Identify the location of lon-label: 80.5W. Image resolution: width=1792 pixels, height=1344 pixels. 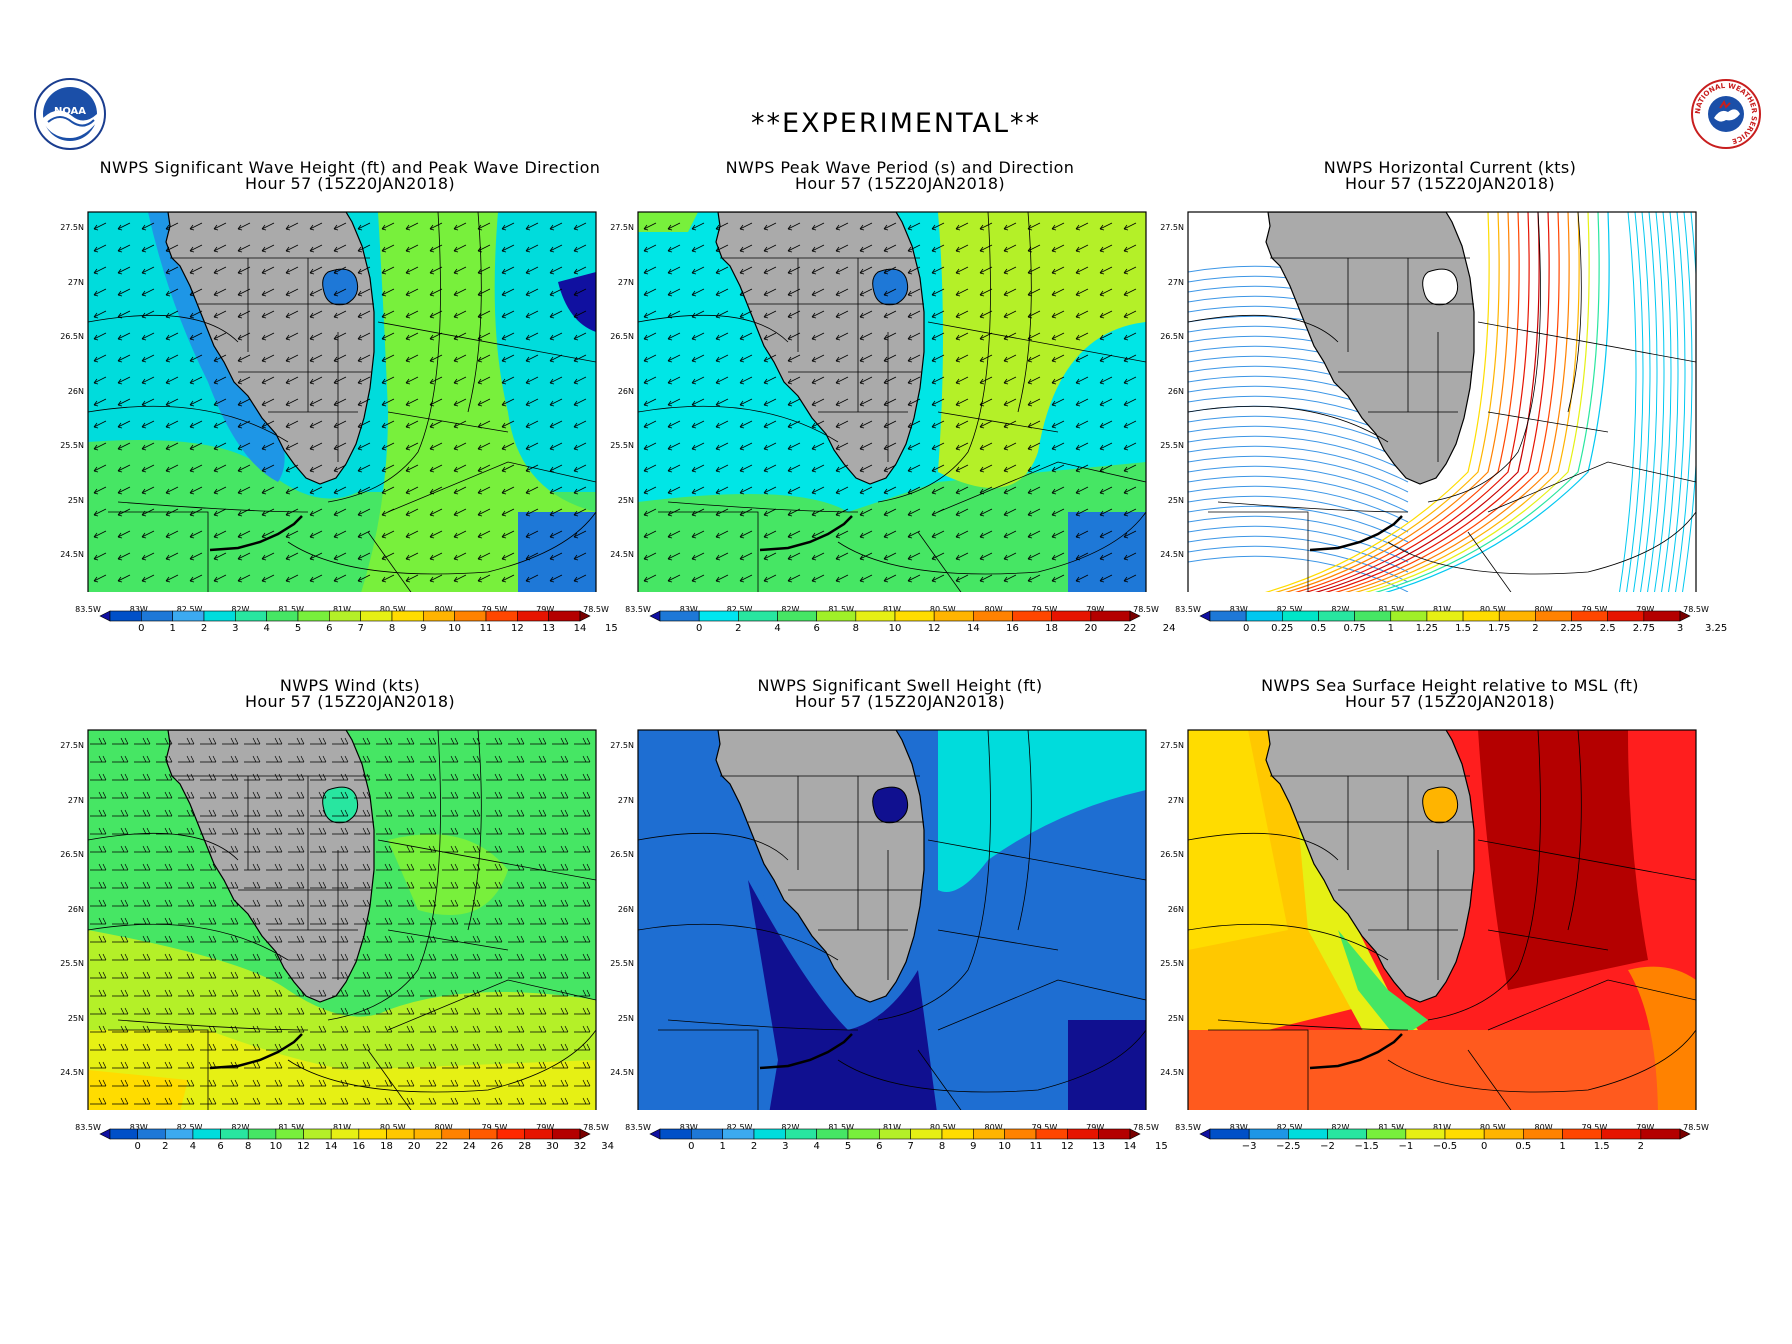
(392, 1127).